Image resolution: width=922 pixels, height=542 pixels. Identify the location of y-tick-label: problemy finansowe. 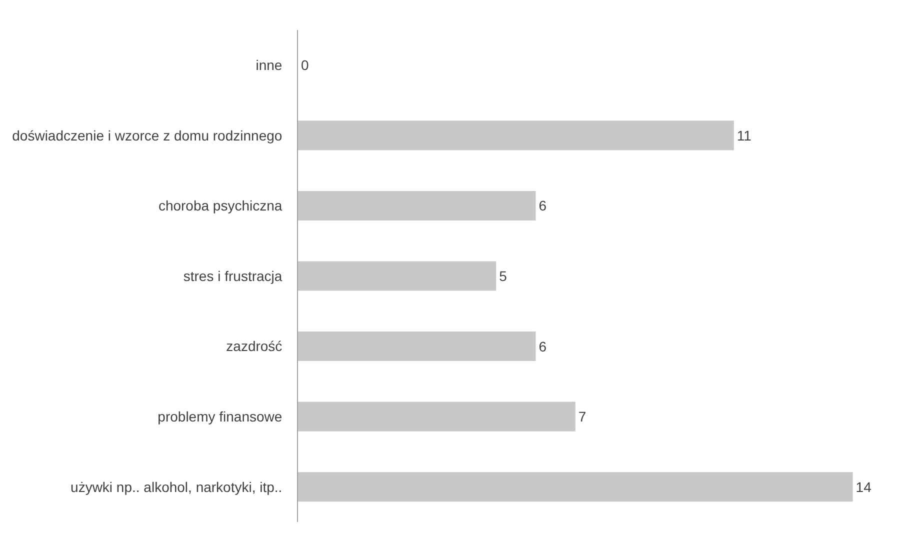
(220, 416).